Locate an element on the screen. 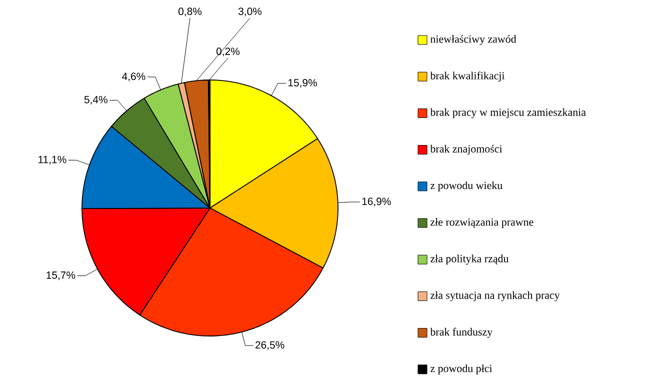 The image size is (669, 386). legend-label: z powodu wieku is located at coordinates (466, 186).